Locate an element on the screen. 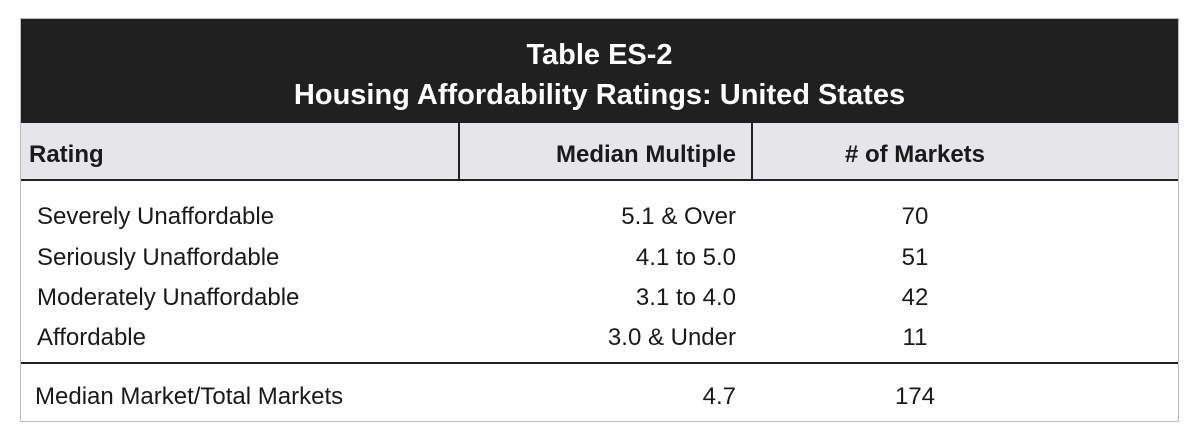  markets-cell: 51 is located at coordinates (915, 257).